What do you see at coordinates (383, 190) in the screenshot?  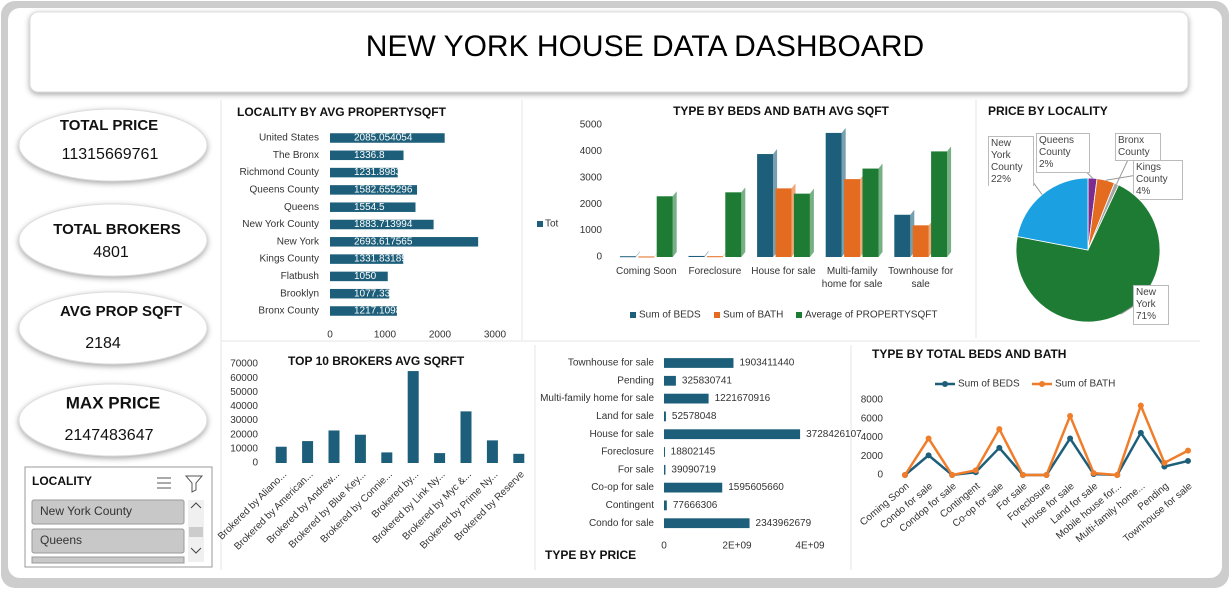 I see `data-label: 1582.655296` at bounding box center [383, 190].